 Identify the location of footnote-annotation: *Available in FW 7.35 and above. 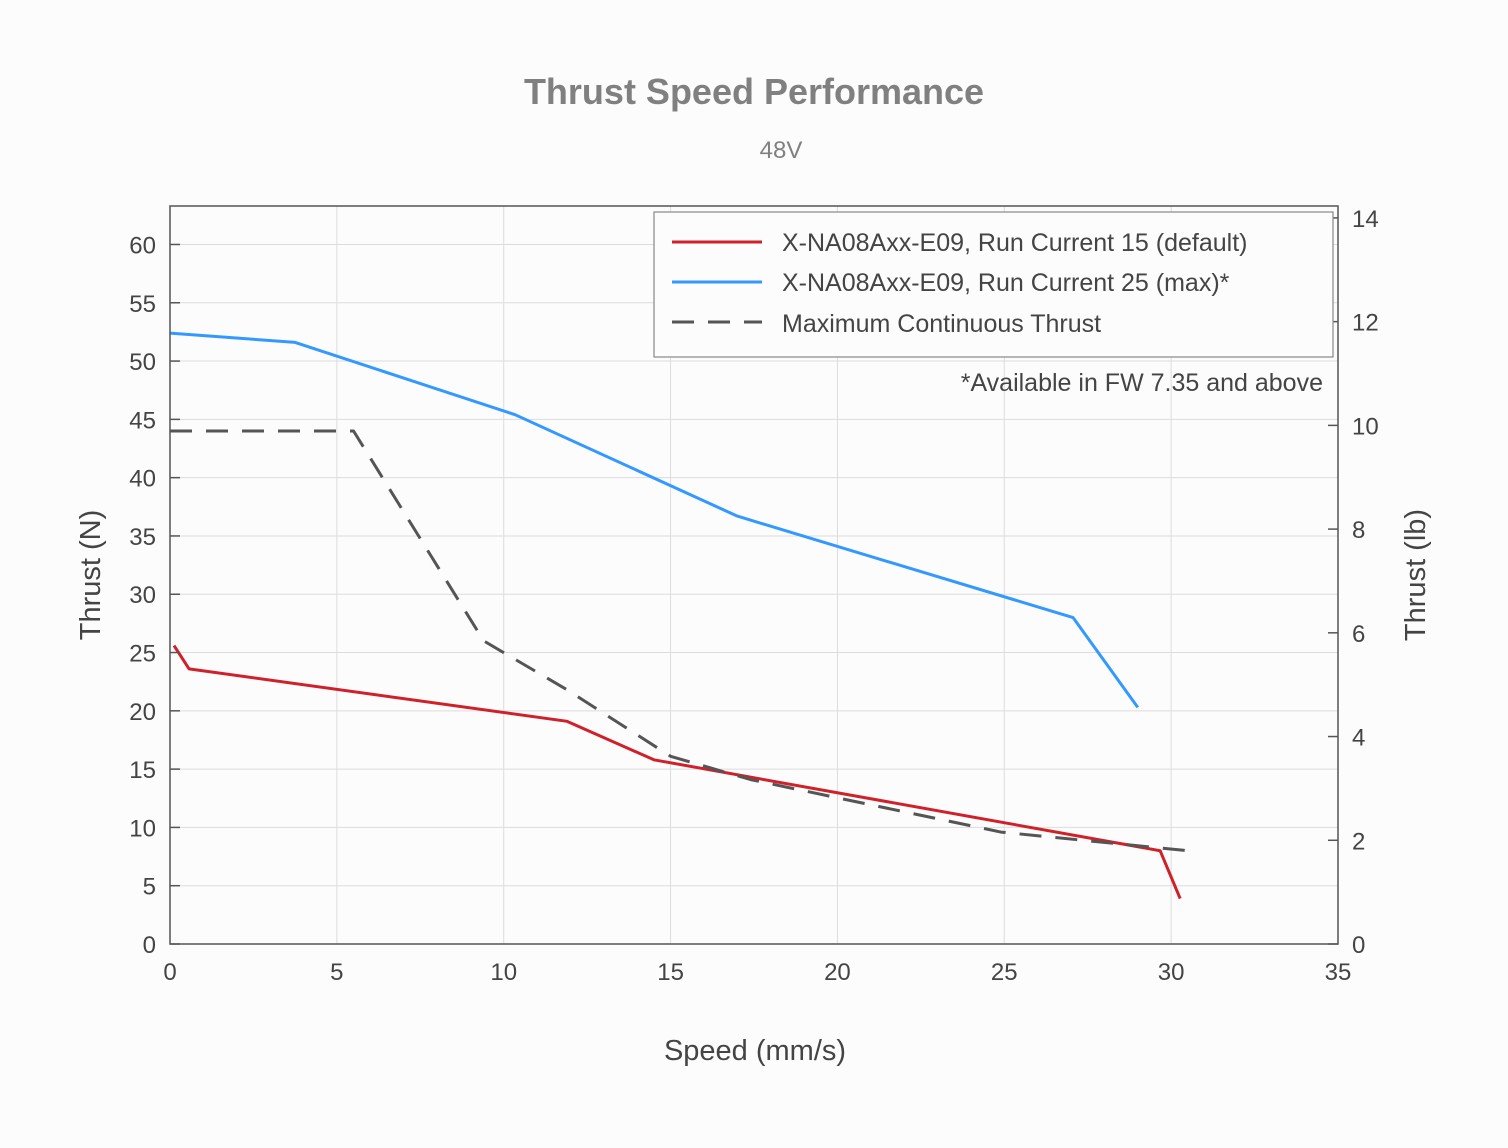
(1142, 383).